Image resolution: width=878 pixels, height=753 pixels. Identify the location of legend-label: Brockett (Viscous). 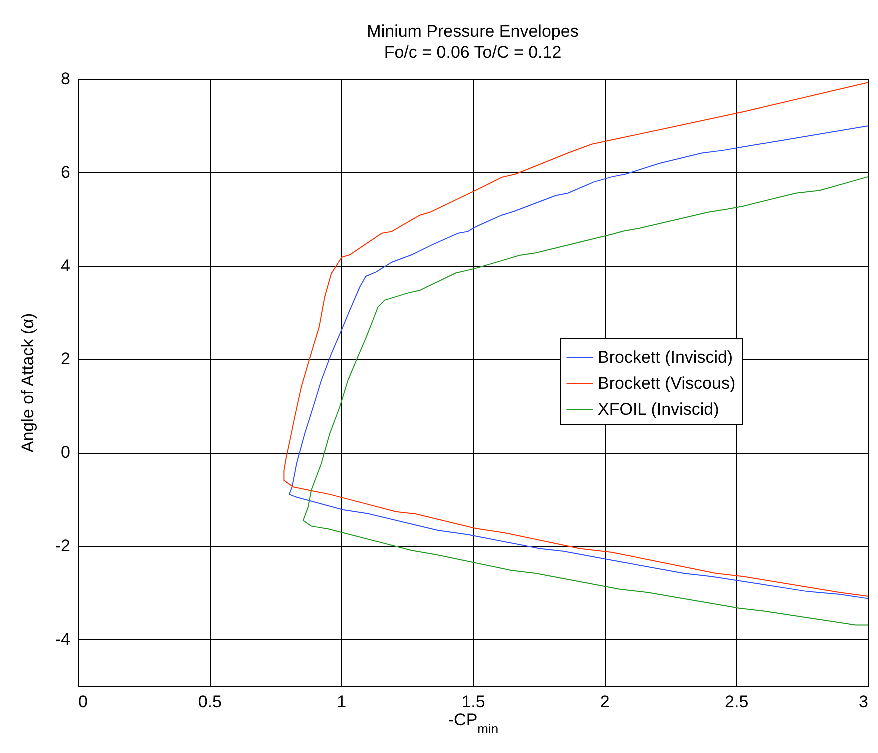
(667, 383).